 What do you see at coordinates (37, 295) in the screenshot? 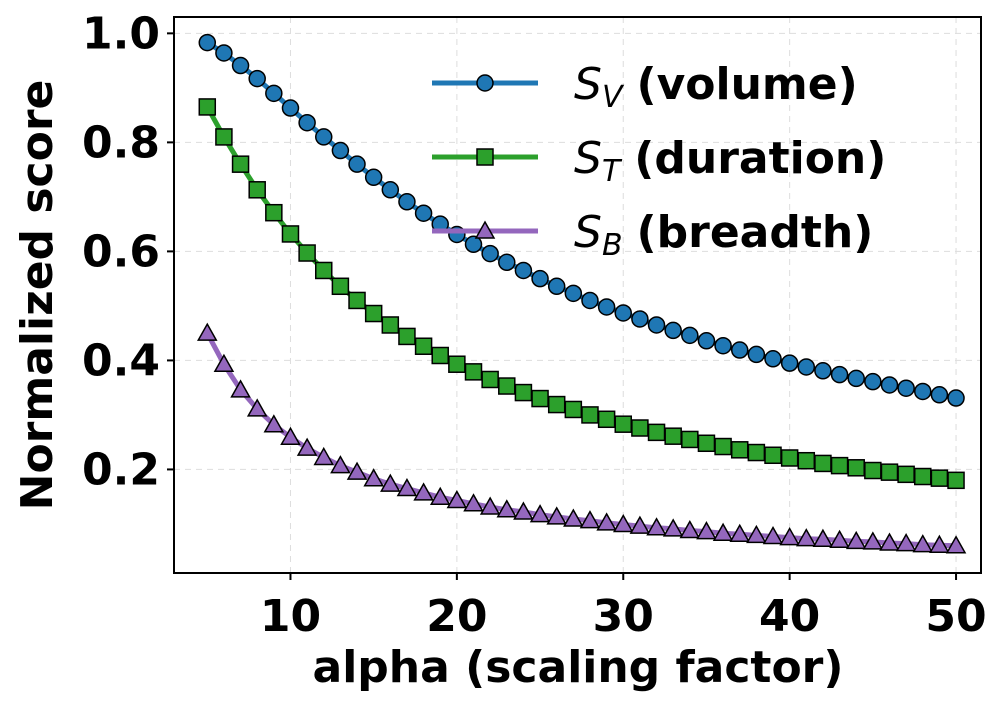
I see `y-axis-label: Normalized score` at bounding box center [37, 295].